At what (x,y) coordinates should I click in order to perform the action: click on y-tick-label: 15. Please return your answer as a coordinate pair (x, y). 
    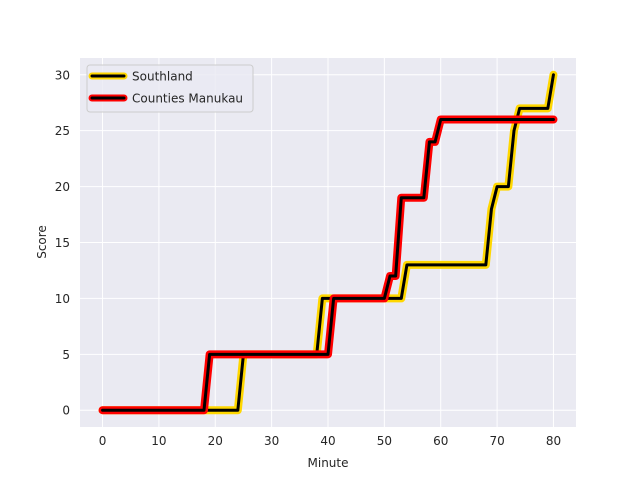
    Looking at the image, I should click on (62, 243).